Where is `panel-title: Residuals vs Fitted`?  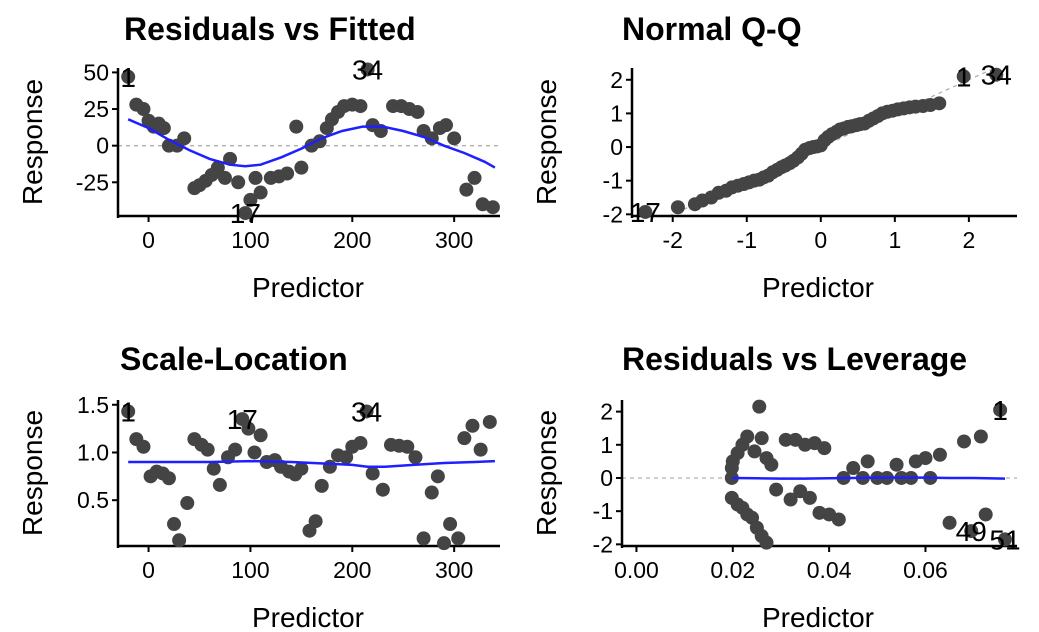
panel-title: Residuals vs Fitted is located at coordinates (270, 29).